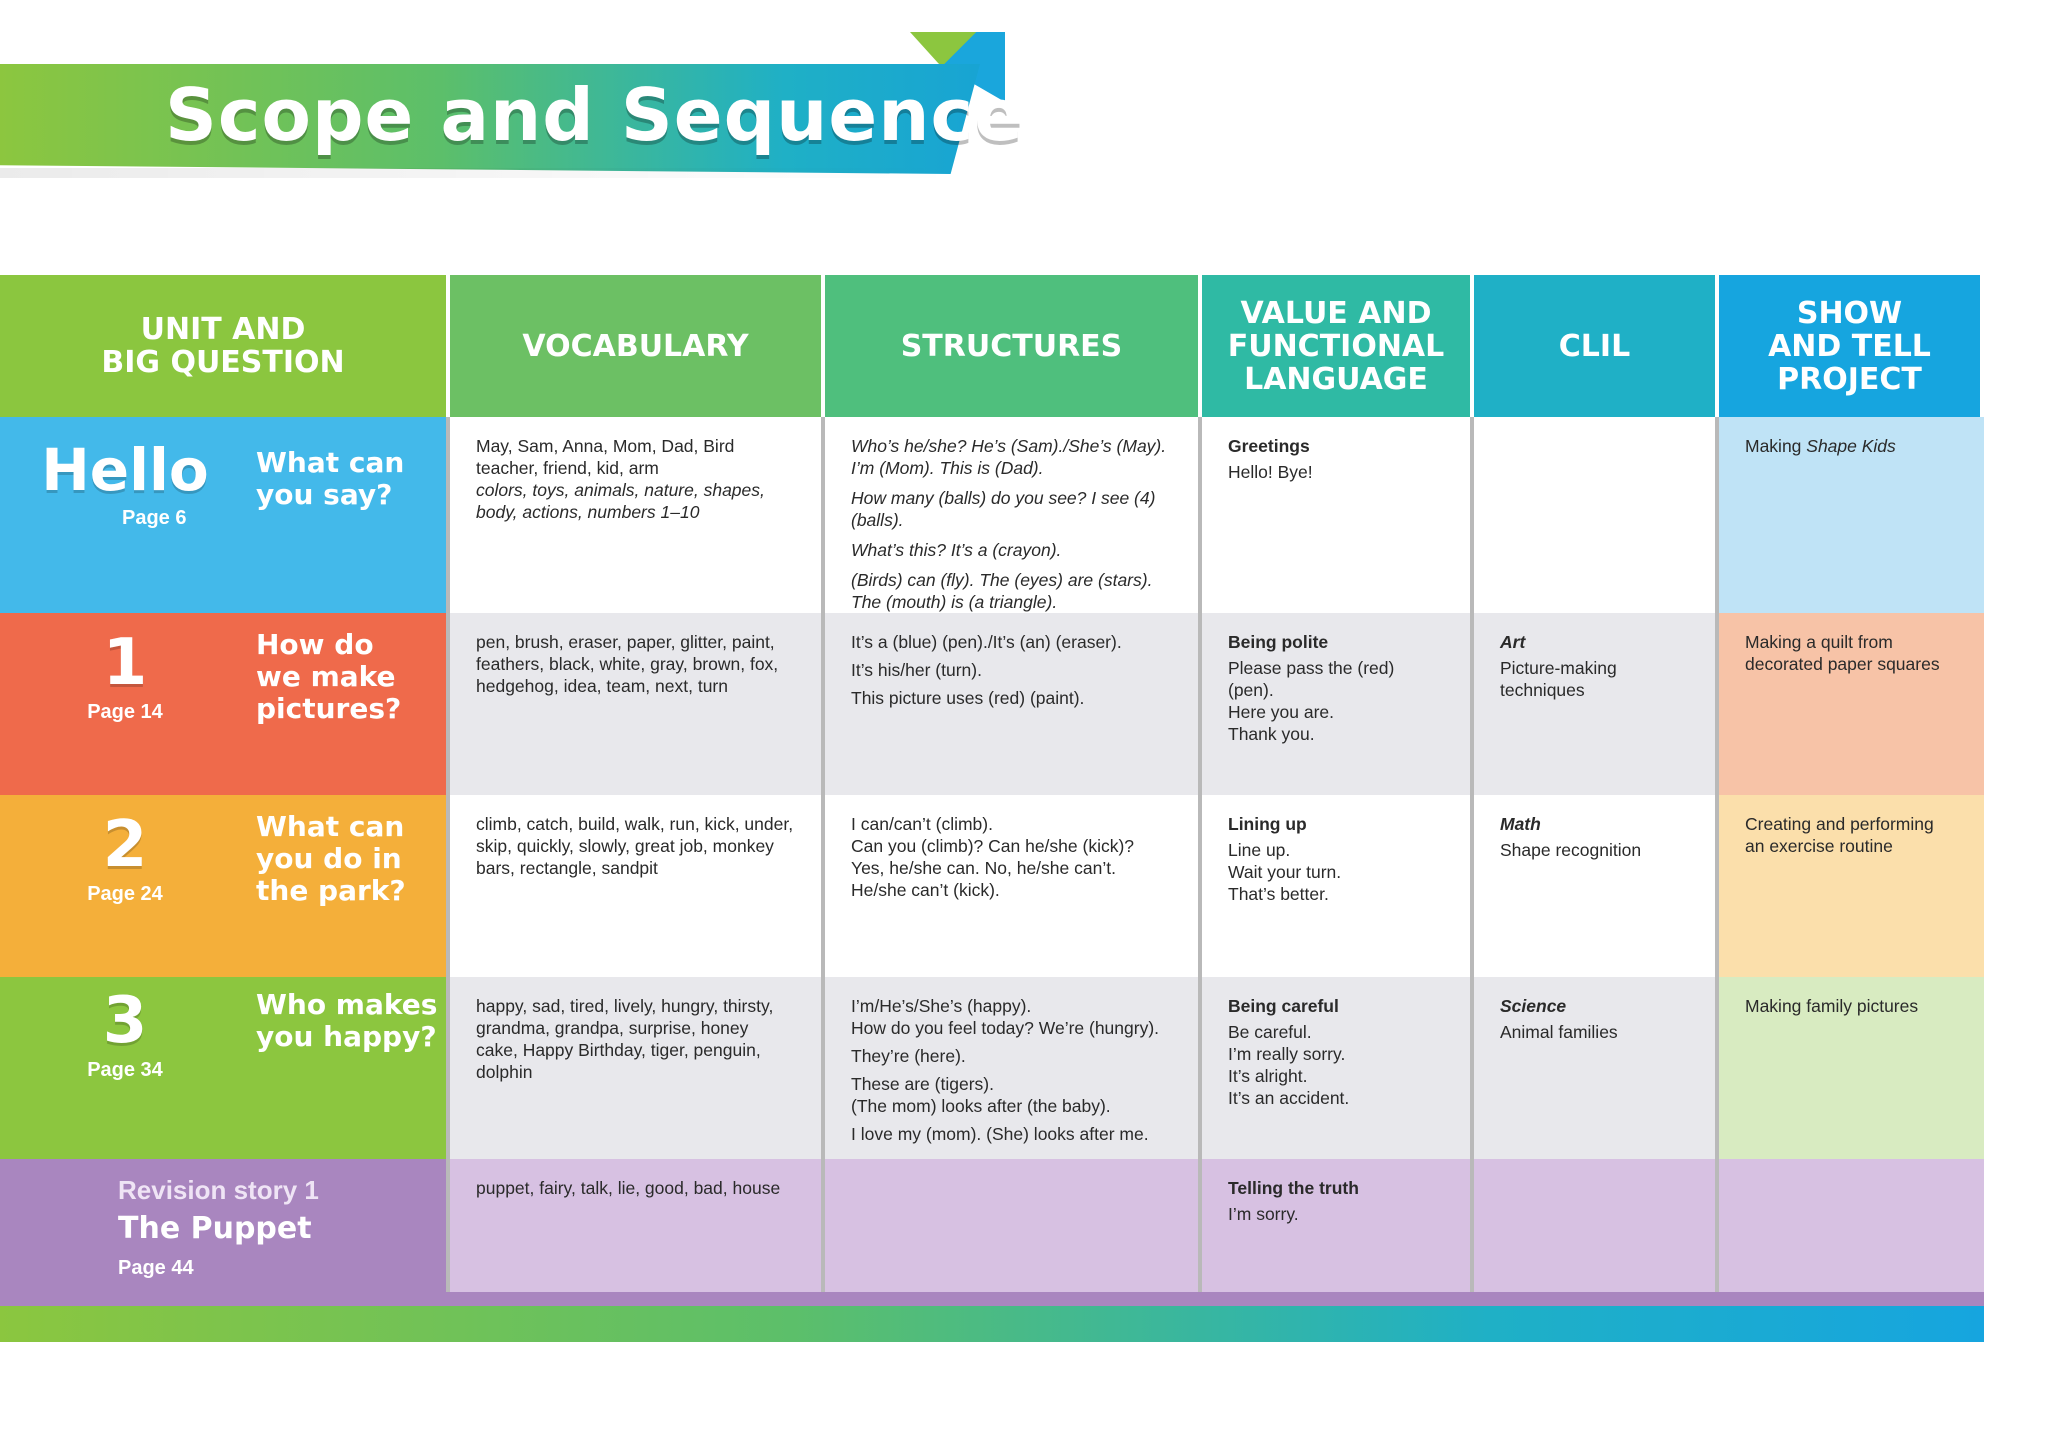 Image resolution: width=2048 pixels, height=1447 pixels. I want to click on unit-question: What can you do in the park?, so click(331, 858).